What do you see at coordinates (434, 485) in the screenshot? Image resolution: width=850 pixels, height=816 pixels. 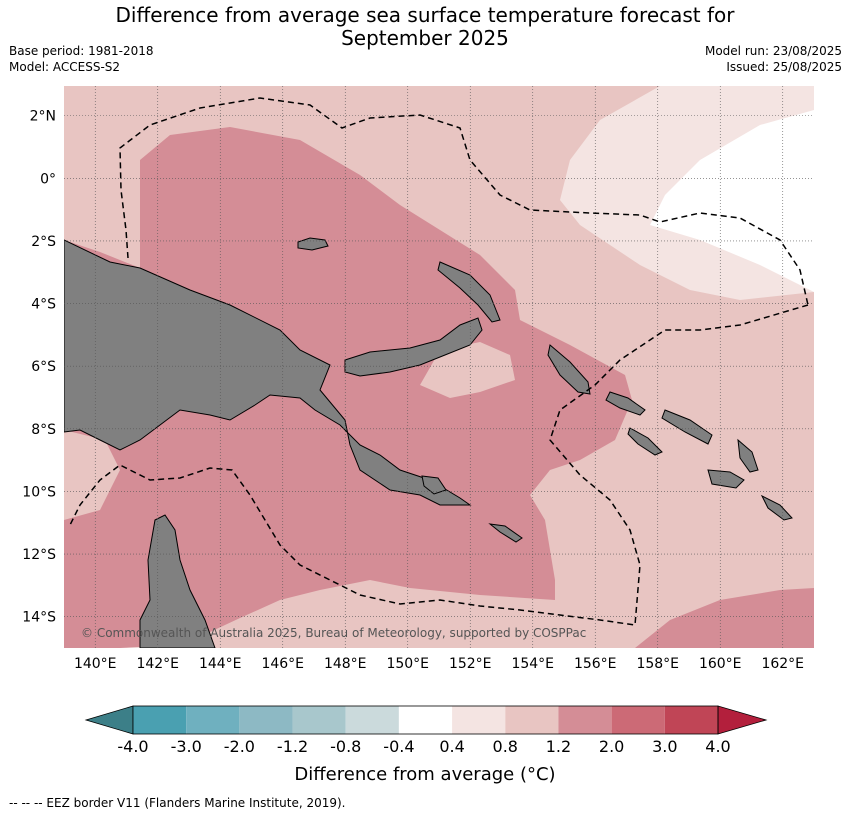 I see `dentrecasteaux-islands` at bounding box center [434, 485].